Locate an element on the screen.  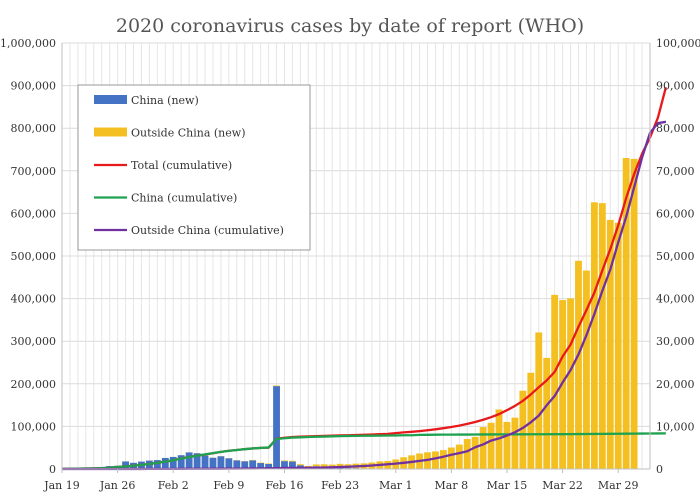
x-tick-label: Feb 2 is located at coordinates (173, 485).